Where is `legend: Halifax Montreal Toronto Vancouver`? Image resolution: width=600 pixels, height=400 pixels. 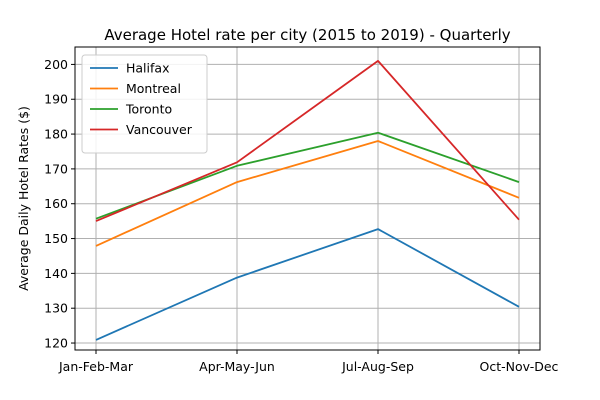 legend: Halifax Montreal Toronto Vancouver is located at coordinates (144, 104).